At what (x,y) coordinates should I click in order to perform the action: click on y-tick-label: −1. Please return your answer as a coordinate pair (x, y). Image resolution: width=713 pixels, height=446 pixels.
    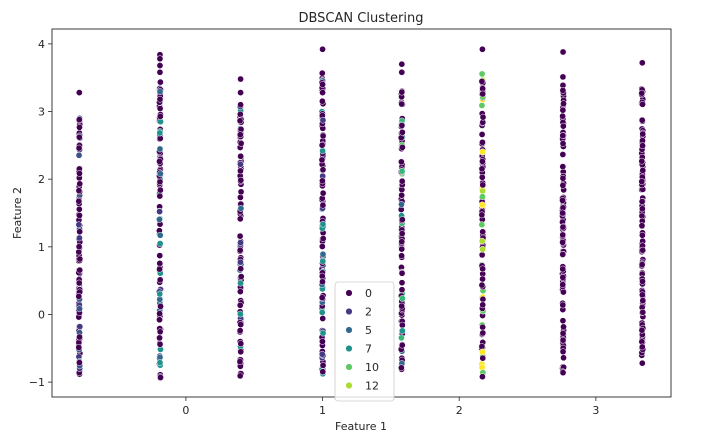
    Looking at the image, I should click on (37, 382).